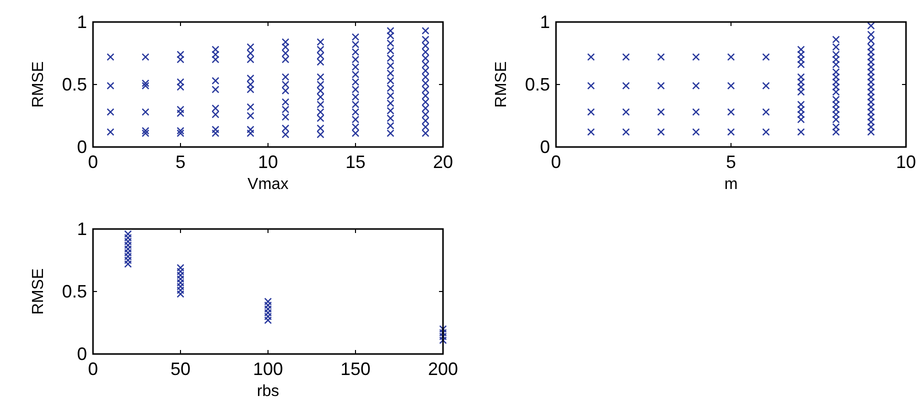  I want to click on x-tick-label: 50, so click(180, 369).